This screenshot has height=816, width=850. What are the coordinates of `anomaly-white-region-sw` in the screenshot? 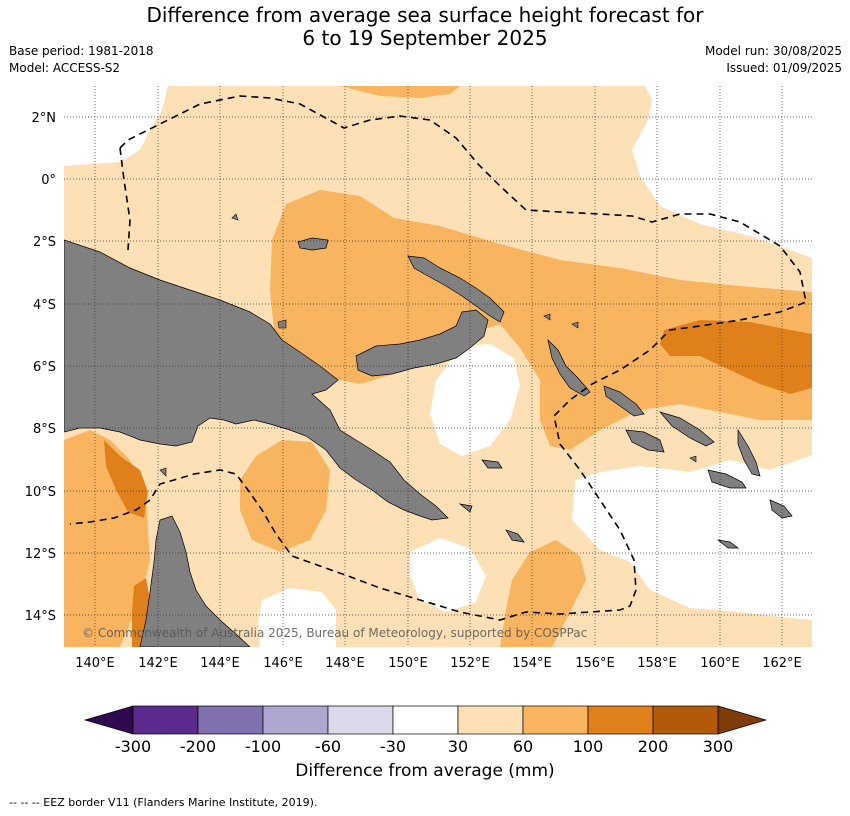 It's located at (297, 617).